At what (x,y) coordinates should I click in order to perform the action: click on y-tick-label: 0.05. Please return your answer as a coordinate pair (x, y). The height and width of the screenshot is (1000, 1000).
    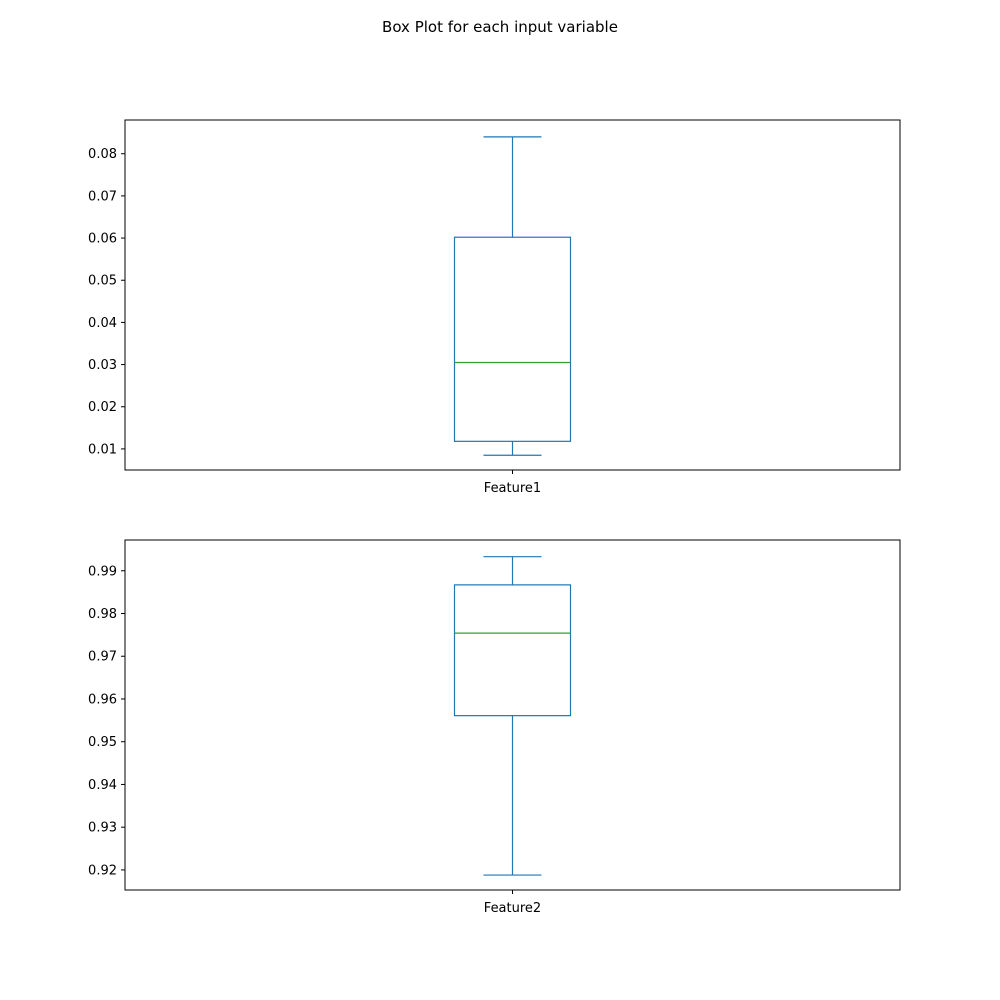
    Looking at the image, I should click on (102, 281).